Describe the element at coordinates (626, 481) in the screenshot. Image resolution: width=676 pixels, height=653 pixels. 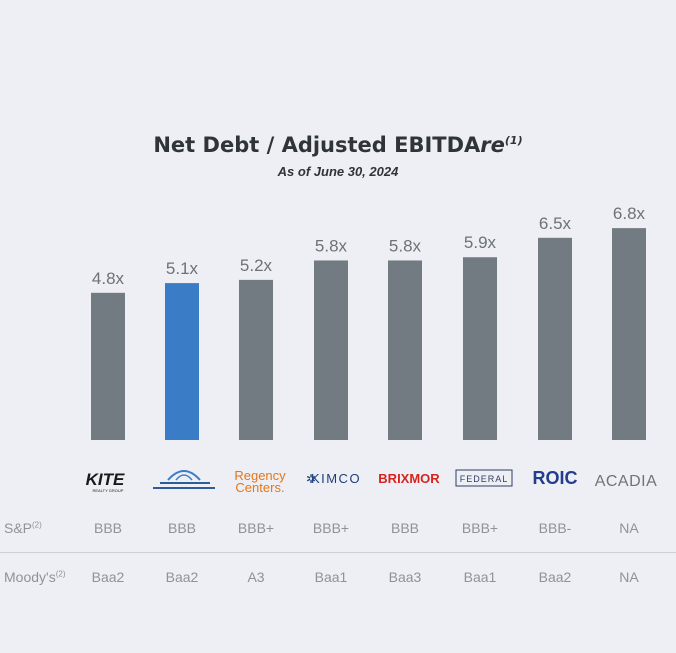
I see `logo-acadia: ACADIA` at that location.